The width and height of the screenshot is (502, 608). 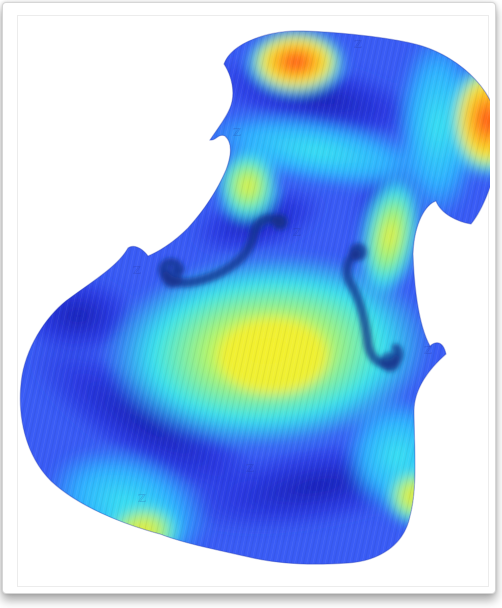 I want to click on left-f-hole, so click(x=221, y=251).